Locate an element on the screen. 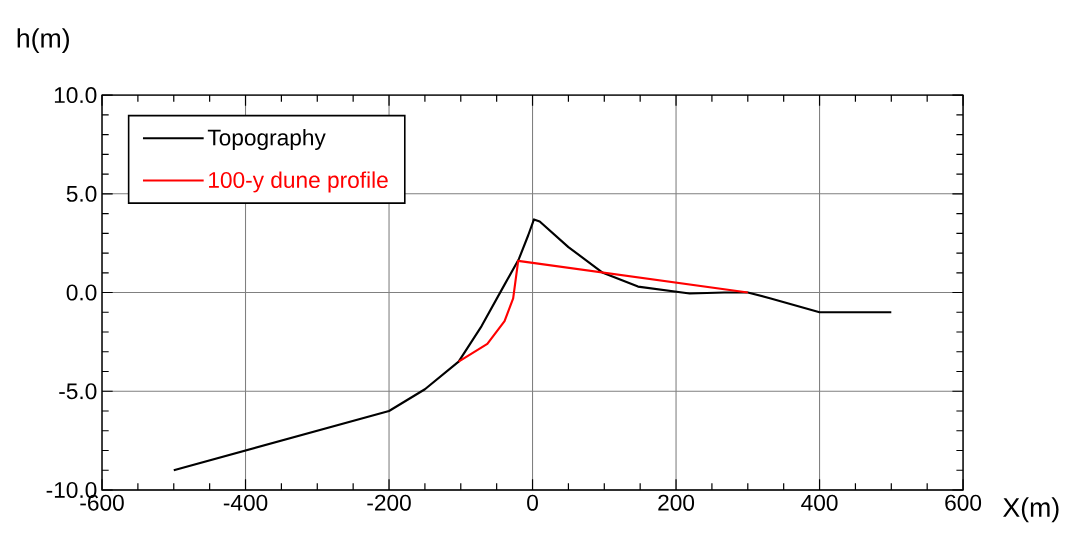  x-tick-label: -400 is located at coordinates (245, 502).